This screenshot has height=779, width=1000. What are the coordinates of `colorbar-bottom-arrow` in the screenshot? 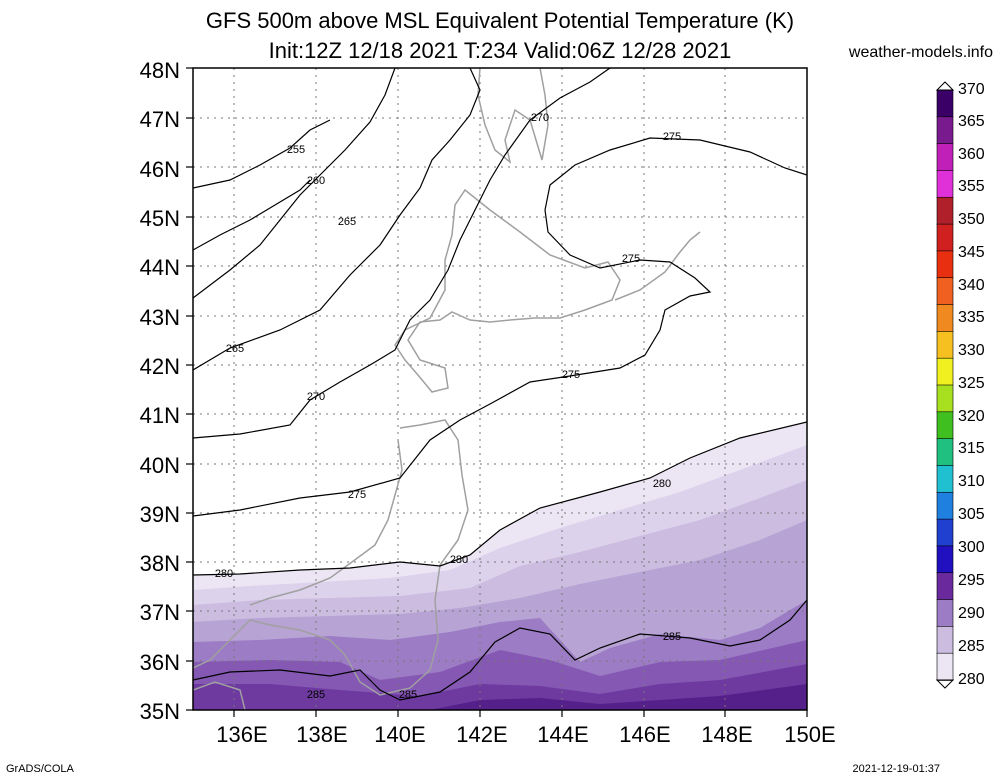 It's located at (945, 684).